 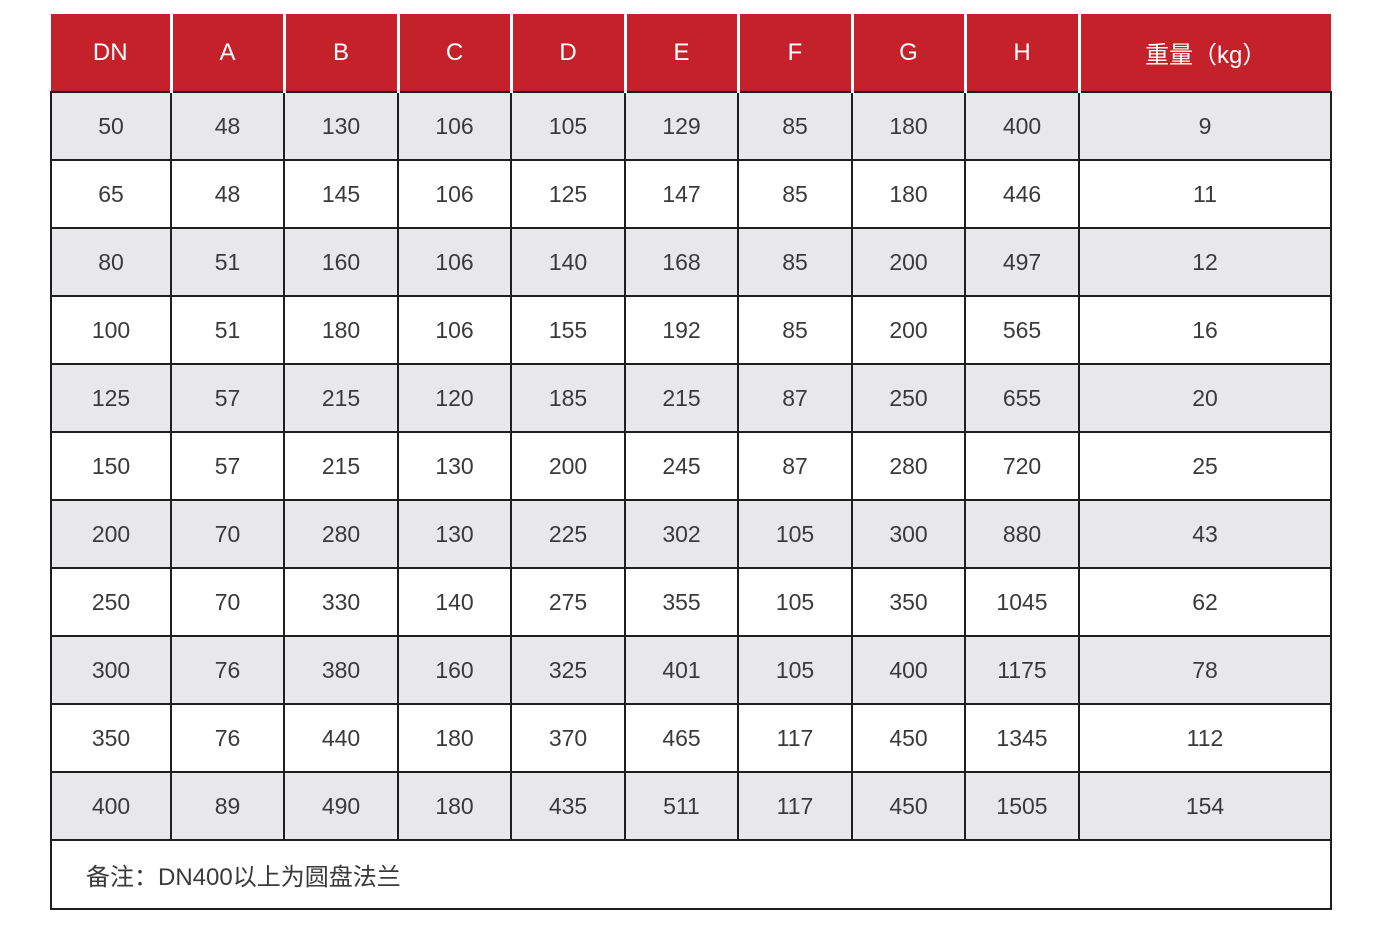 I want to click on table-cell: 78, so click(x=1205, y=670).